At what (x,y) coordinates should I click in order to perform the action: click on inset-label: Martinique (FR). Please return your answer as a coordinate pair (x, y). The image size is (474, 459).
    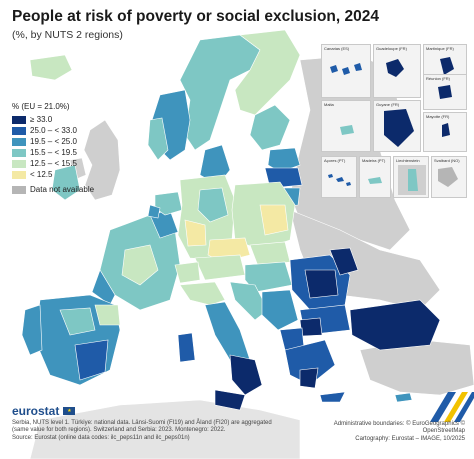
    Looking at the image, I should click on (440, 48).